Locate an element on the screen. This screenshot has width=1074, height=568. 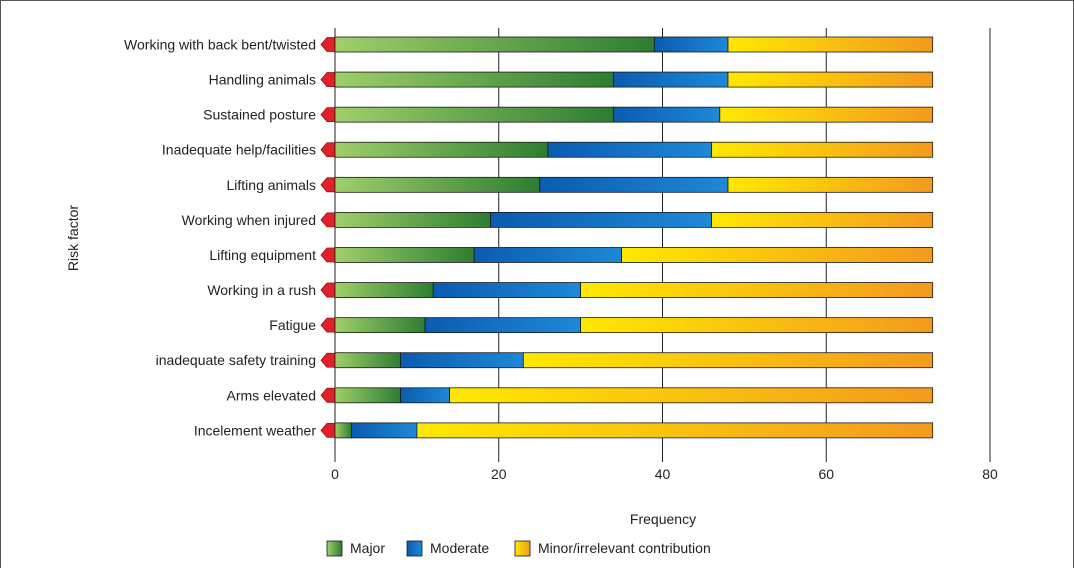
bar-major-inadequate-safety-training is located at coordinates (367, 360).